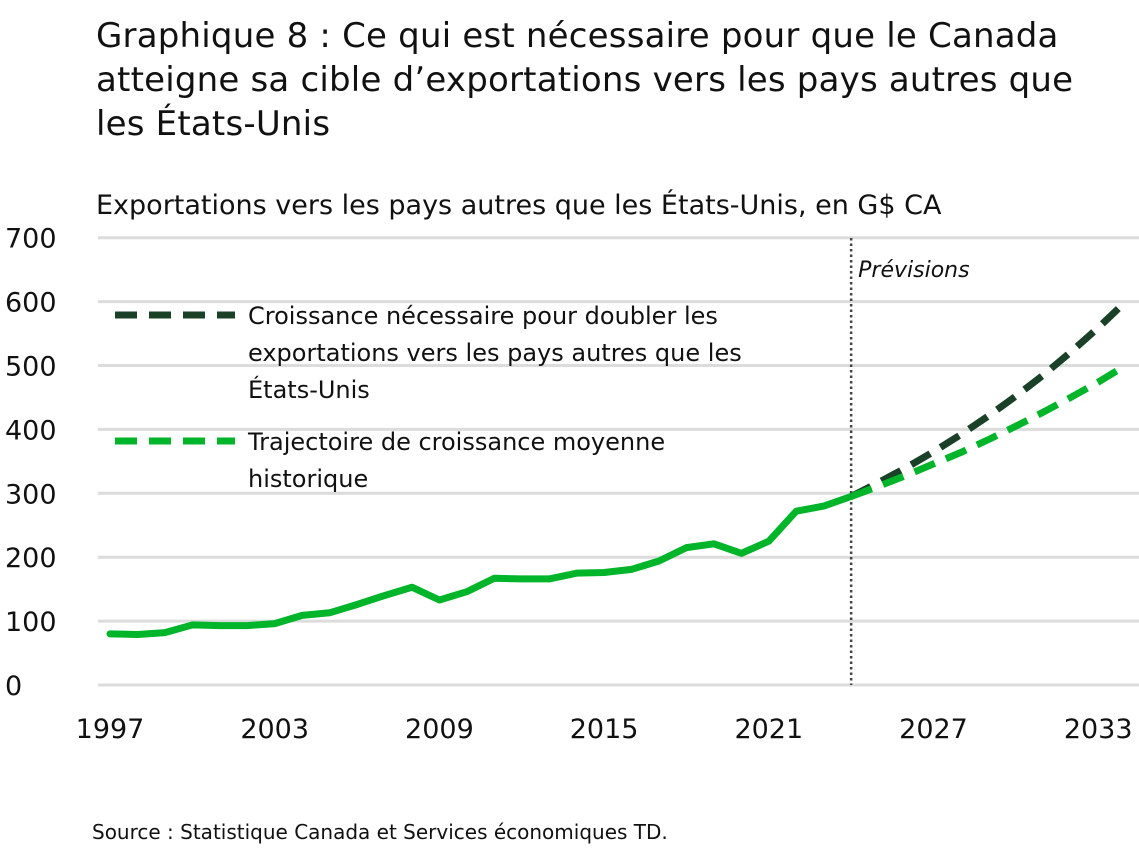  Describe the element at coordinates (439, 729) in the screenshot. I see `x-tick-label: 2009` at that location.